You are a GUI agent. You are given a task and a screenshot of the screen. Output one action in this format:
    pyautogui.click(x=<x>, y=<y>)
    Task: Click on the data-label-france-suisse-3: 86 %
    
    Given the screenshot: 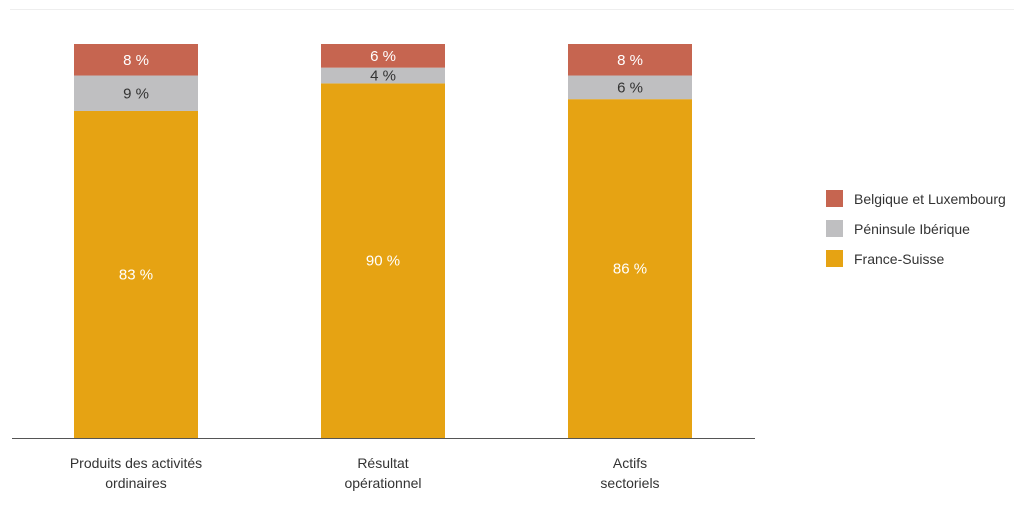 What is the action you would take?
    pyautogui.click(x=630, y=269)
    